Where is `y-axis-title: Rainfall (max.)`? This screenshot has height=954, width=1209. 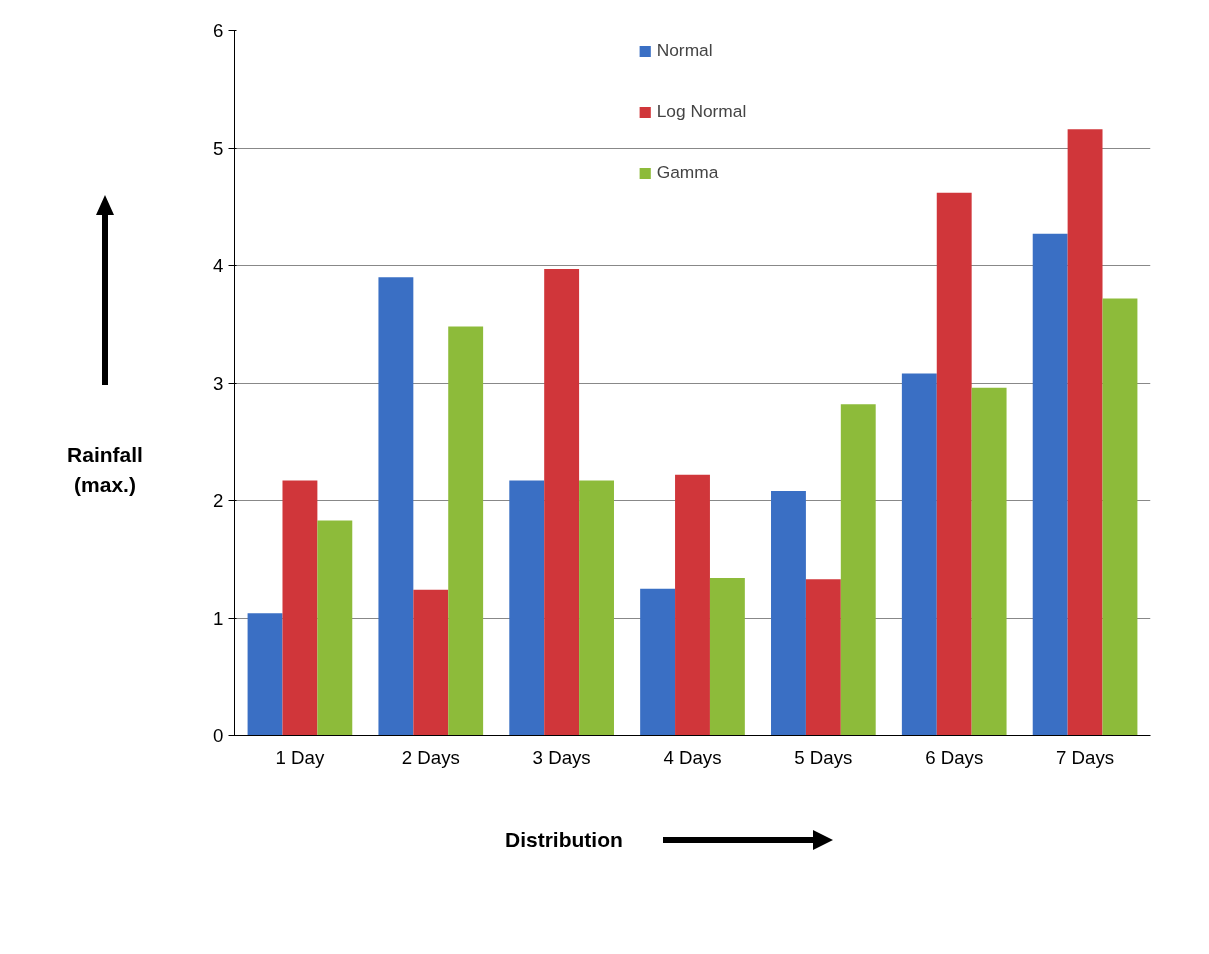
y-axis-title: Rainfall (max.) is located at coordinates (105, 470).